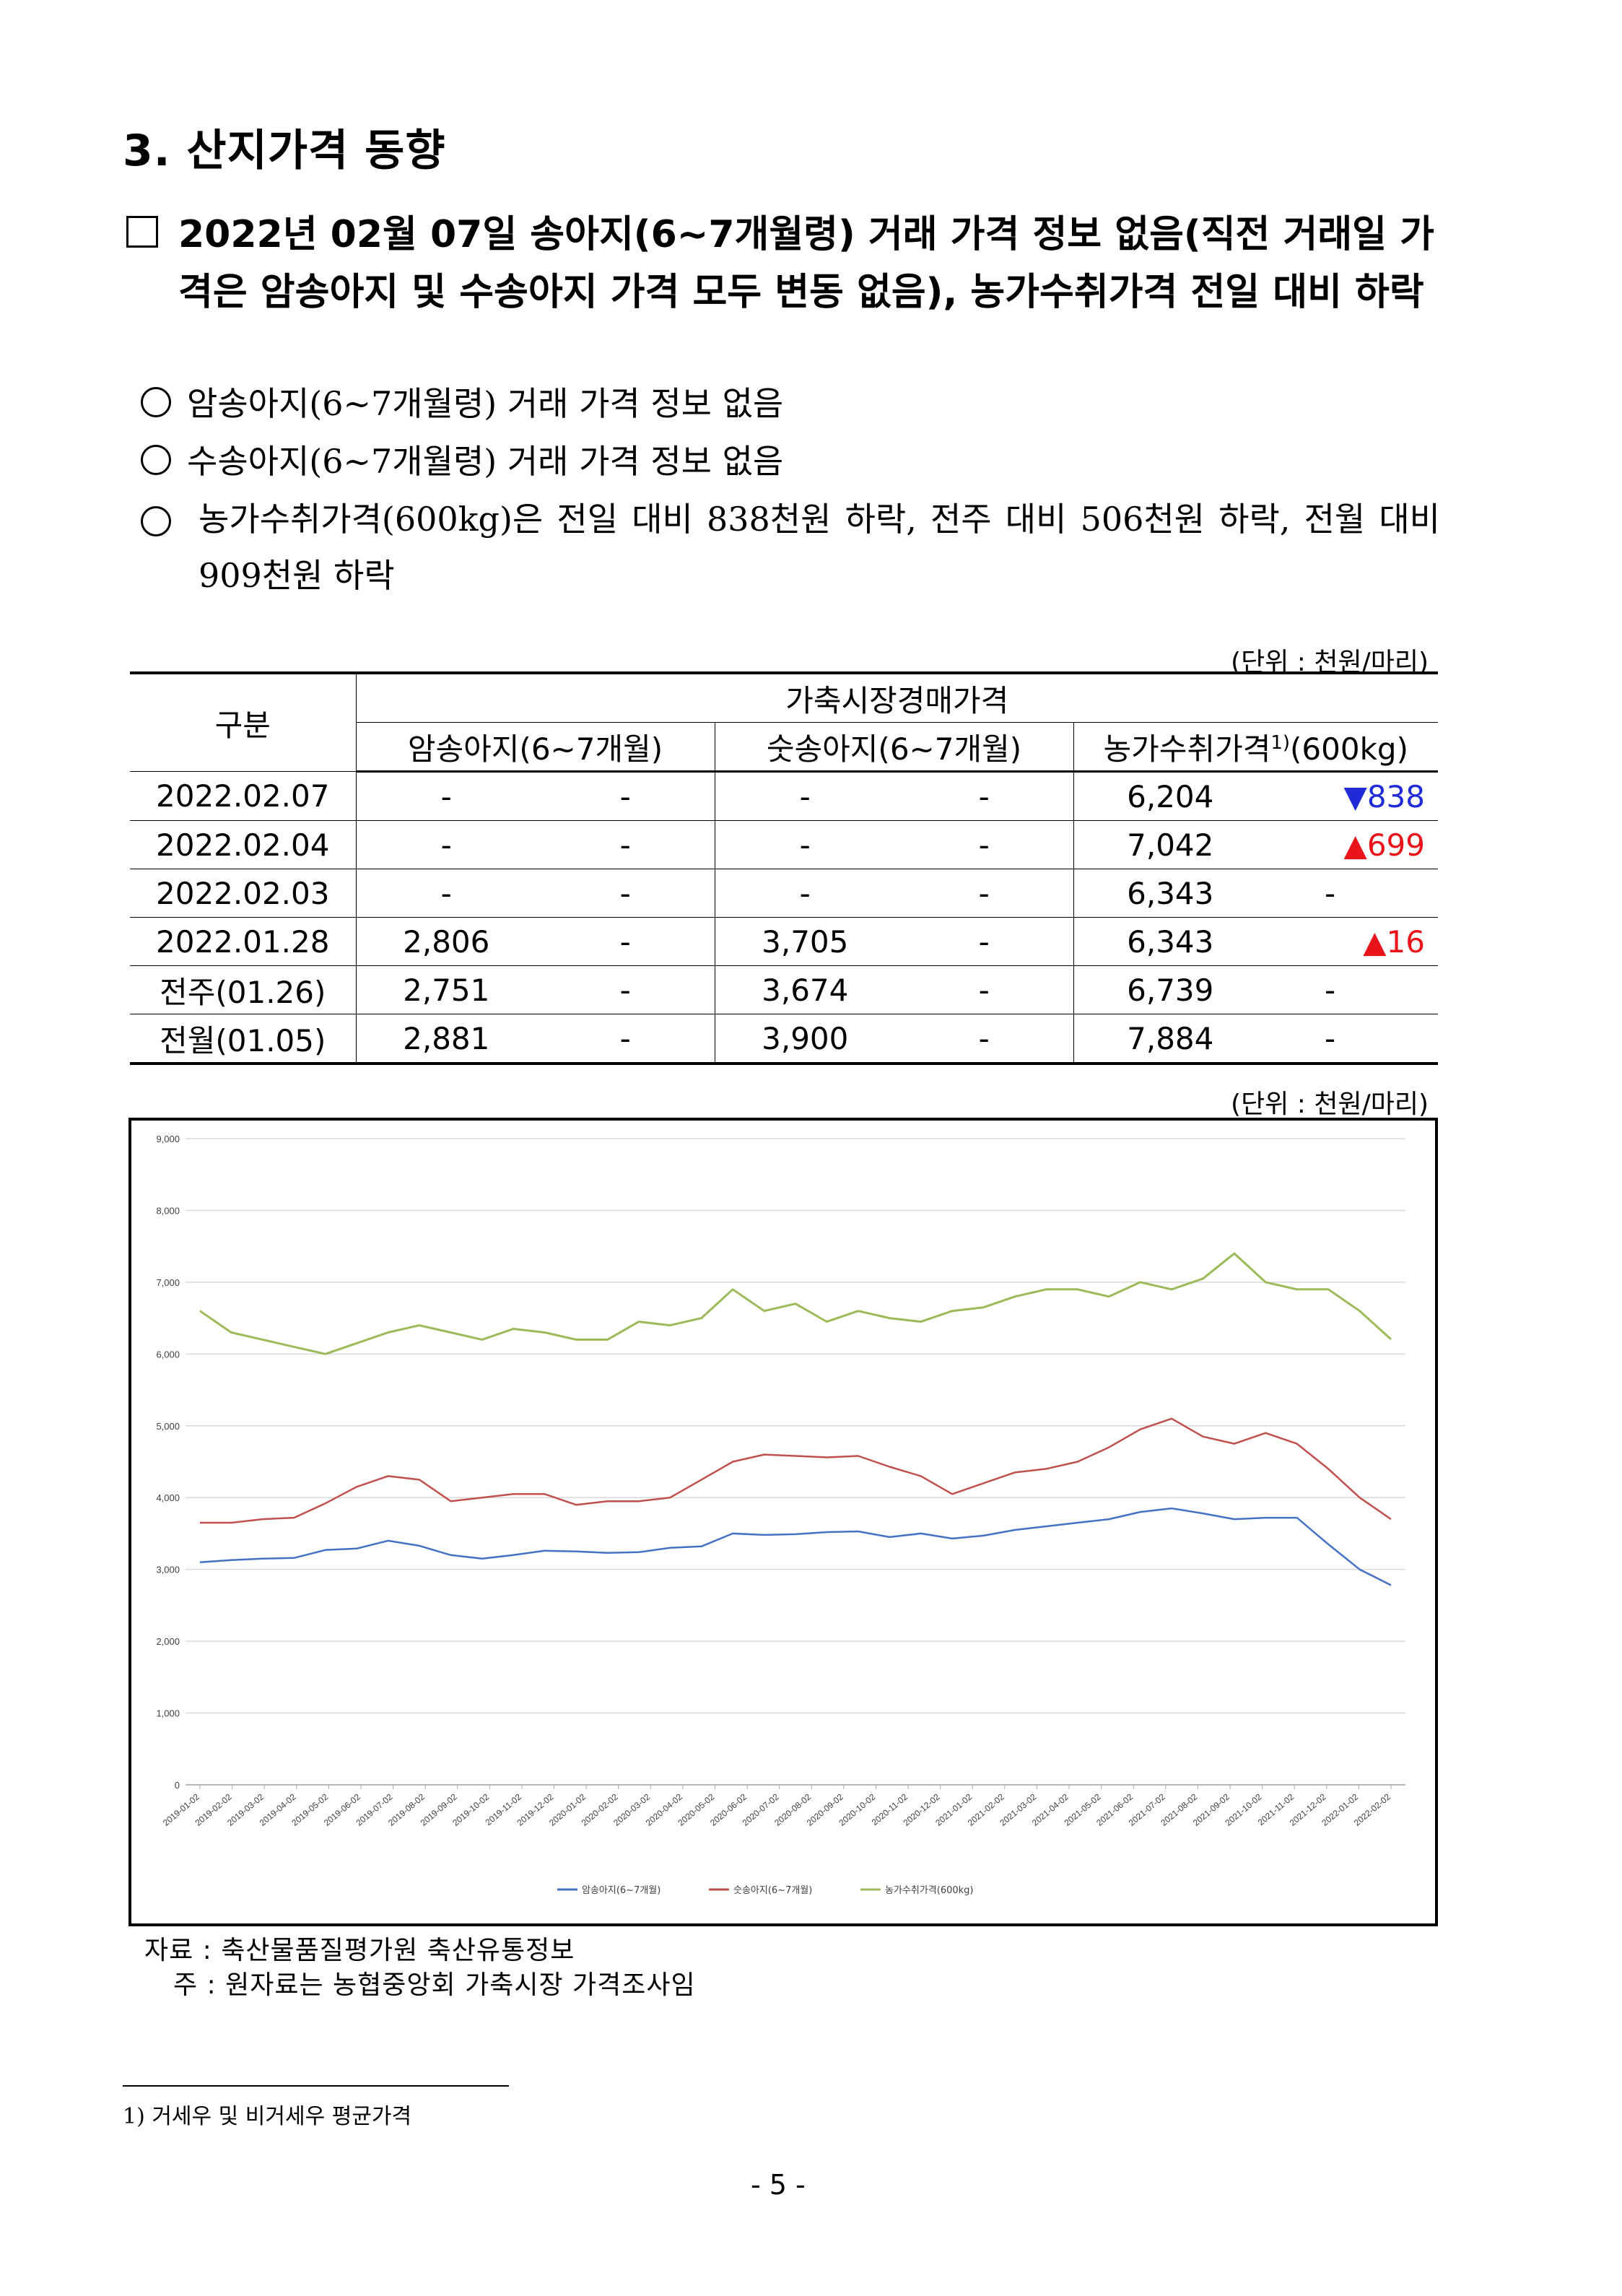  I want to click on male-price: 3,705, so click(804, 941).